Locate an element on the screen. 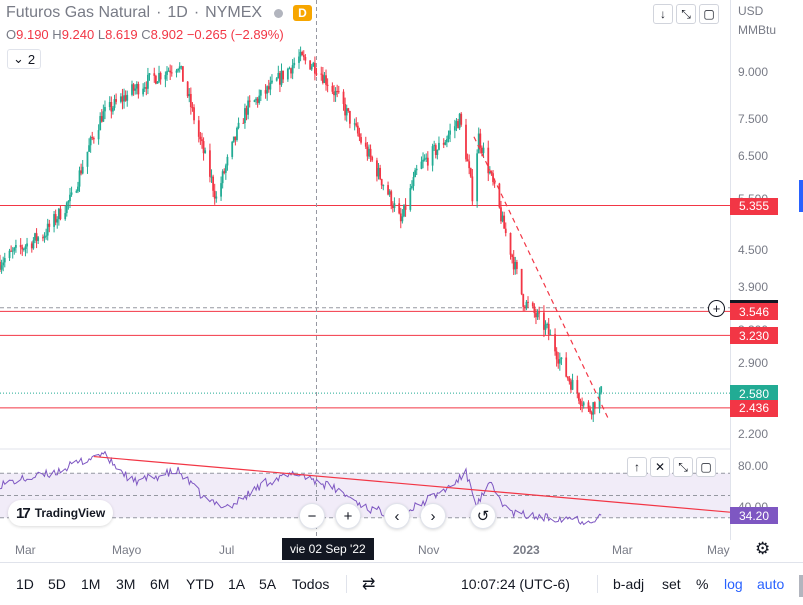 This screenshot has width=803, height=605. gear-icon: ⚙ is located at coordinates (763, 548).